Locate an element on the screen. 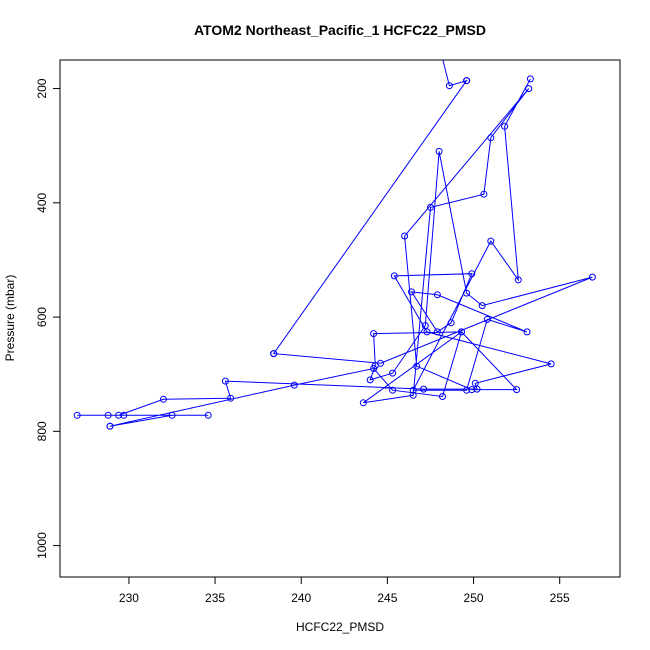 This screenshot has width=650, height=650. x-axis: 230 235 240 245 250 255 is located at coordinates (344, 591).